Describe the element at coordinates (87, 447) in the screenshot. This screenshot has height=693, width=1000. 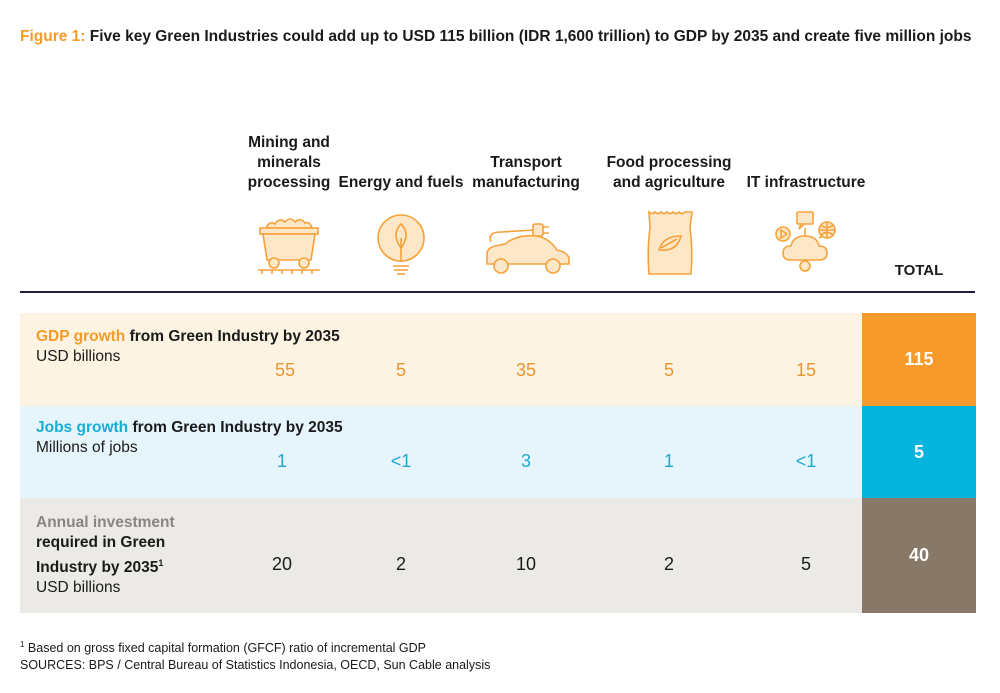
I see `row-unit: Millions of jobs` at that location.